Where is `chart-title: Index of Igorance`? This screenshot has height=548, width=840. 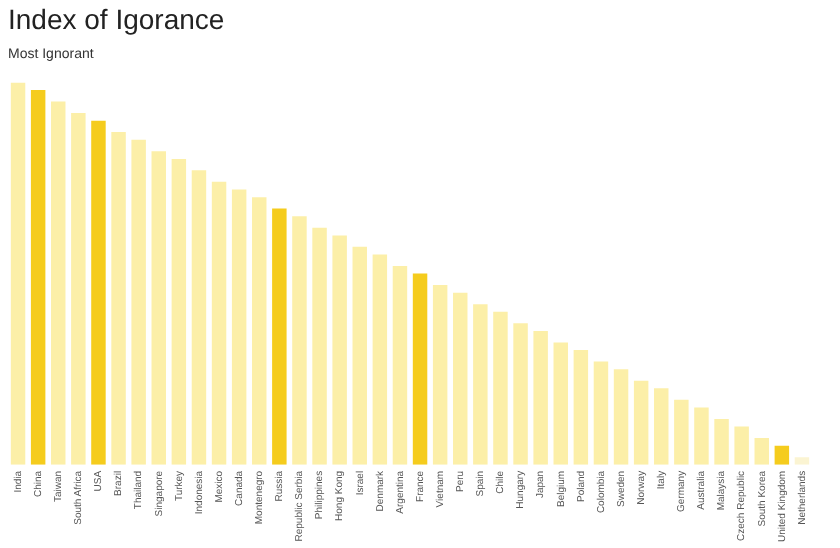 chart-title: Index of Igorance is located at coordinates (116, 18).